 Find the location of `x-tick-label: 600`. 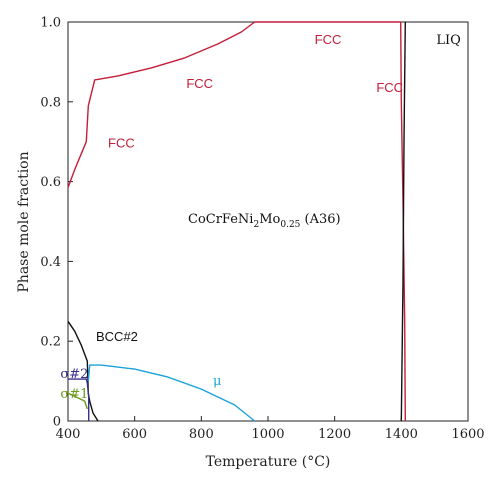

x-tick-label: 600 is located at coordinates (134, 434).